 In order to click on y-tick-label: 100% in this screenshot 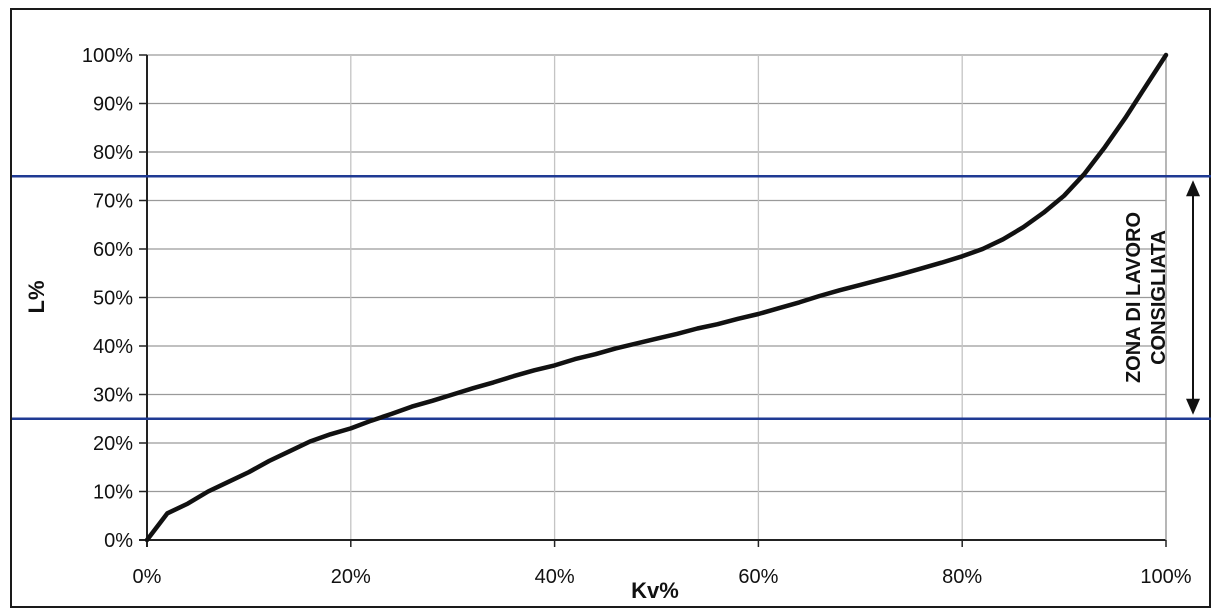, I will do `click(107, 56)`.